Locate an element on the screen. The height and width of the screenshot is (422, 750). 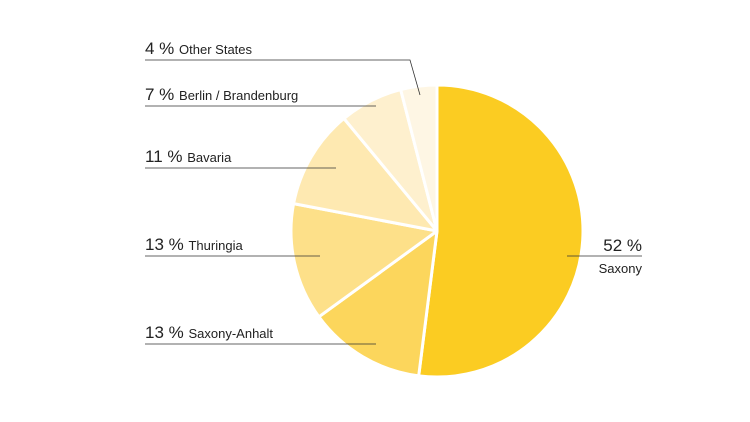
data-label-value-other-states: 4 % is located at coordinates (162, 48).